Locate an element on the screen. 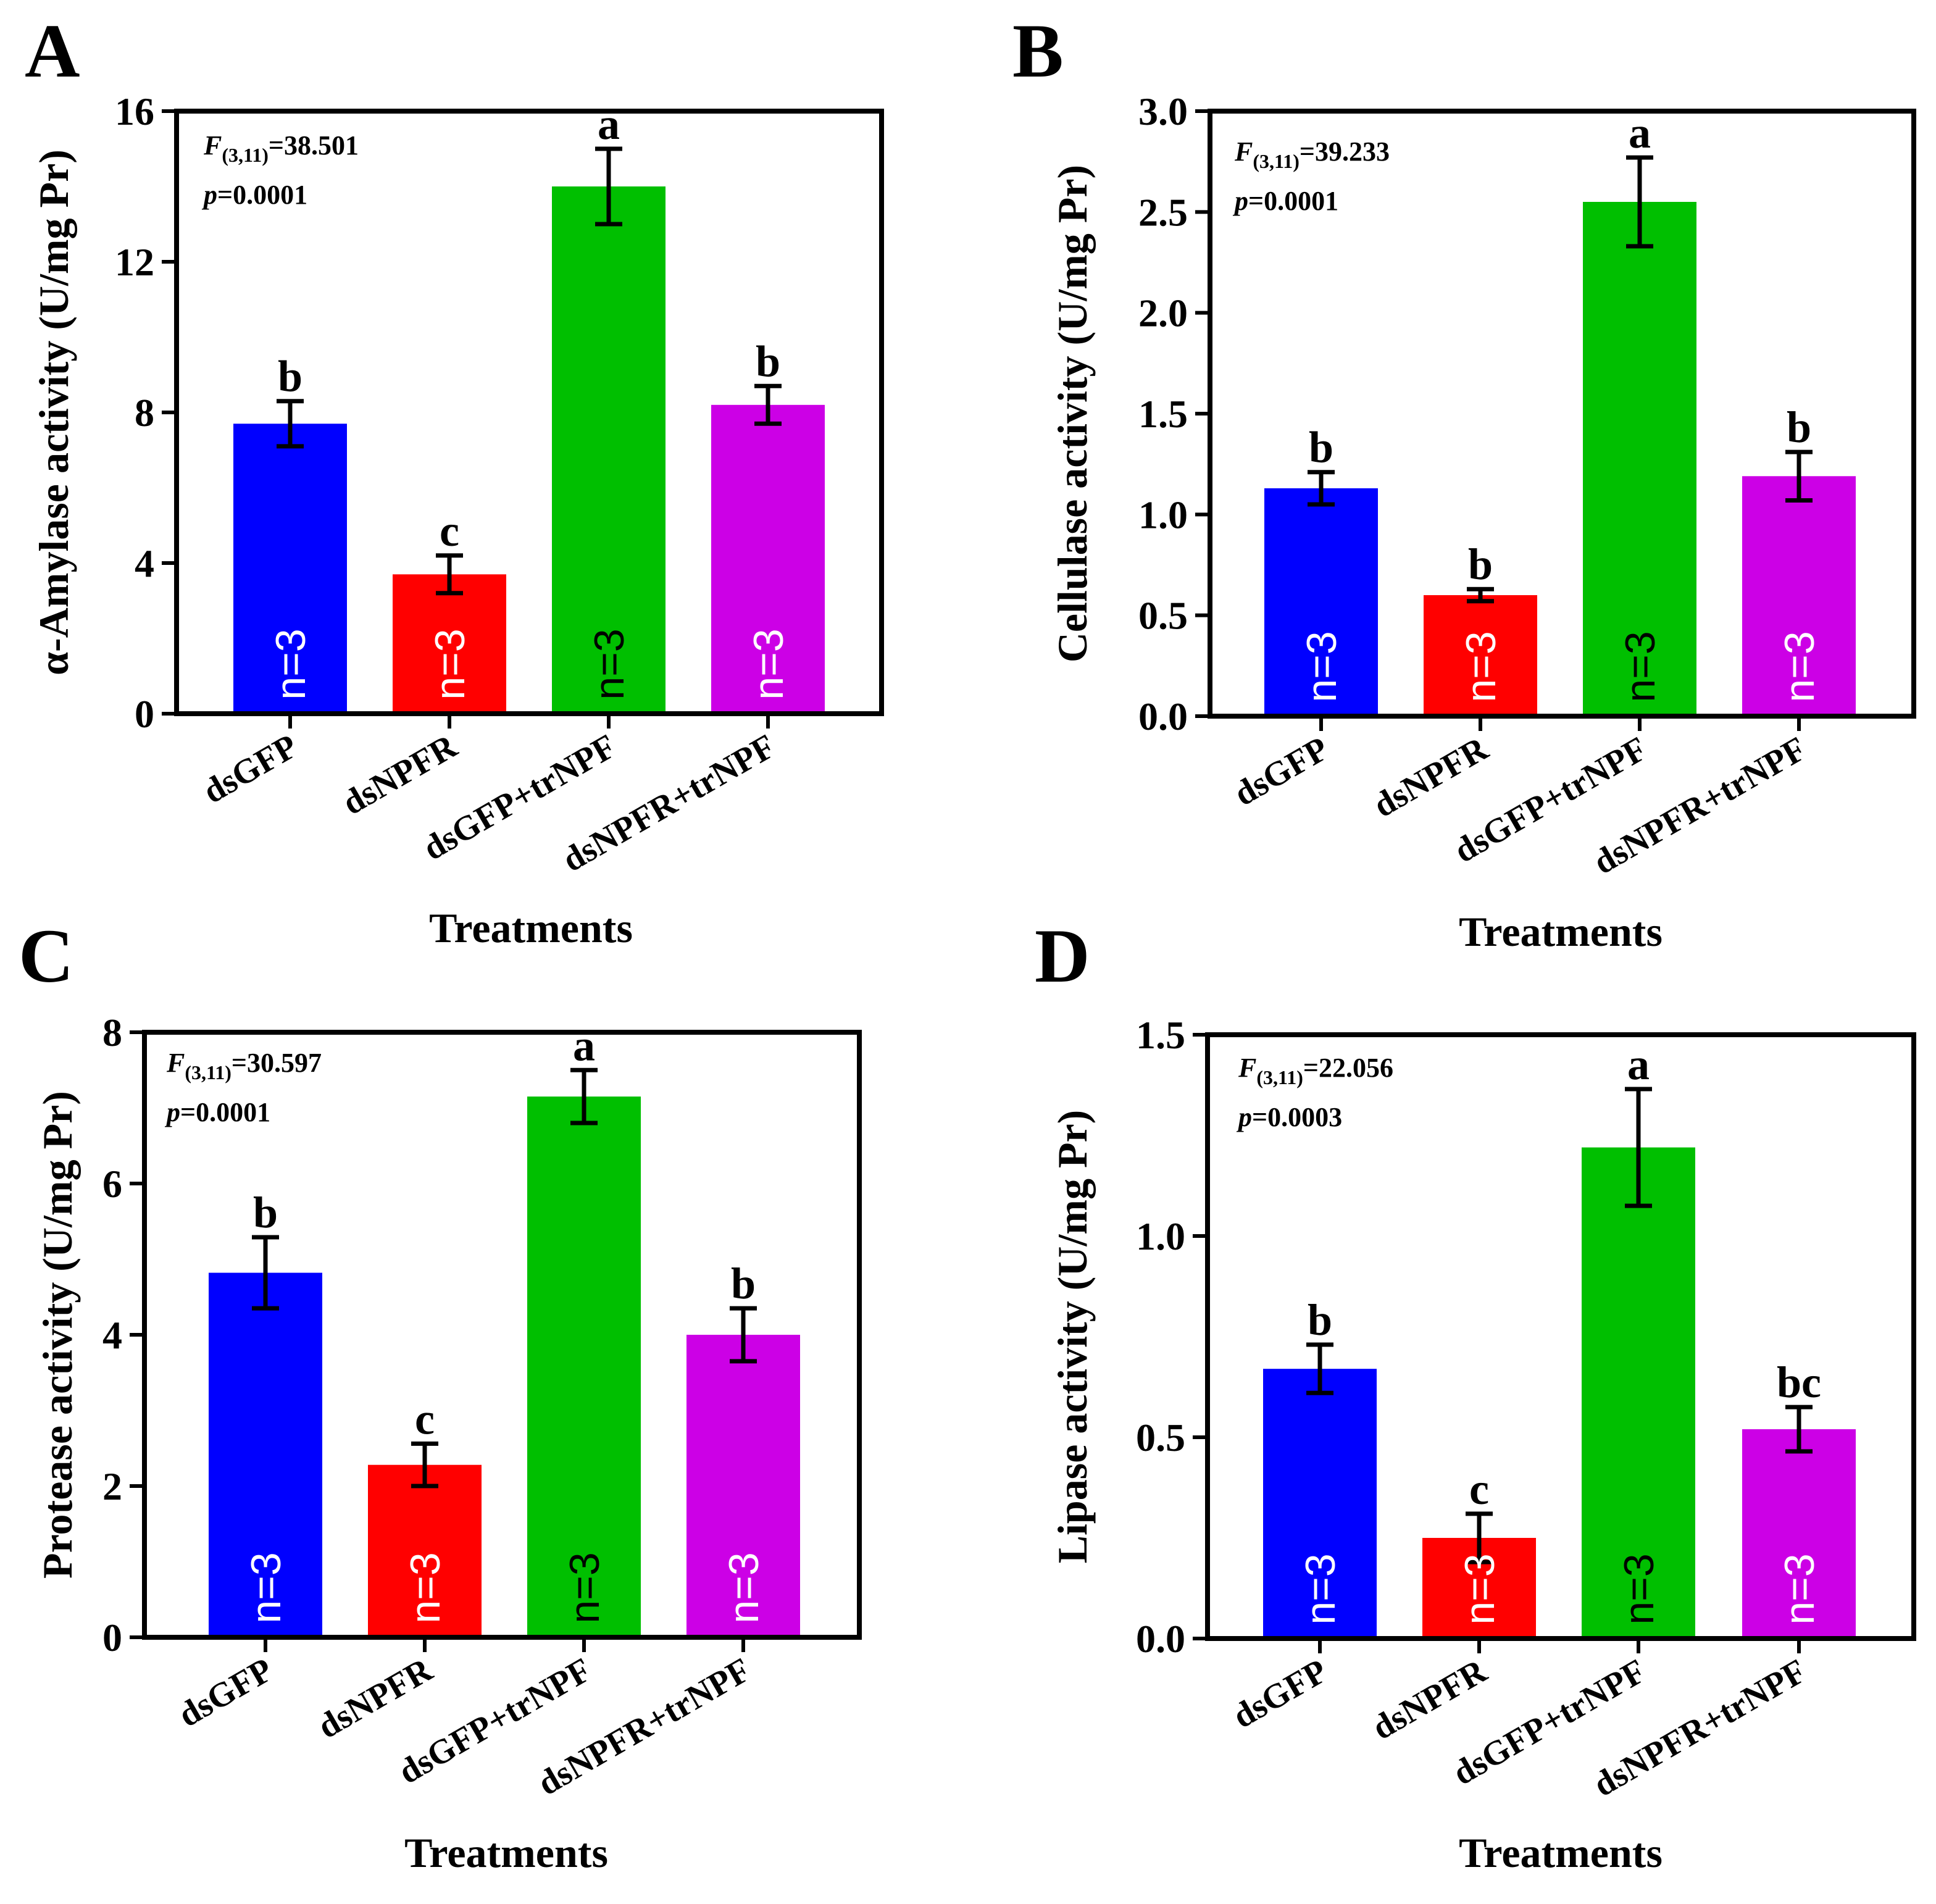  panel-letter: D is located at coordinates (1062, 956).